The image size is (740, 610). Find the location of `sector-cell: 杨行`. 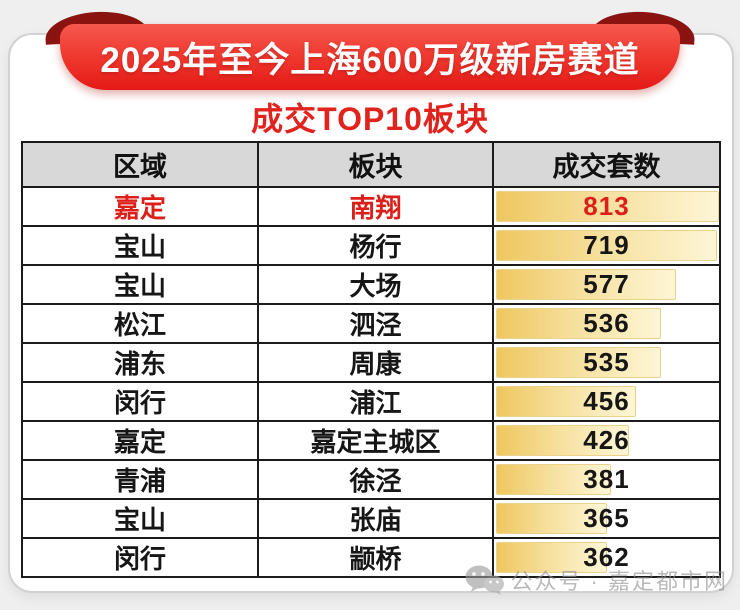

sector-cell: 杨行 is located at coordinates (375, 245).